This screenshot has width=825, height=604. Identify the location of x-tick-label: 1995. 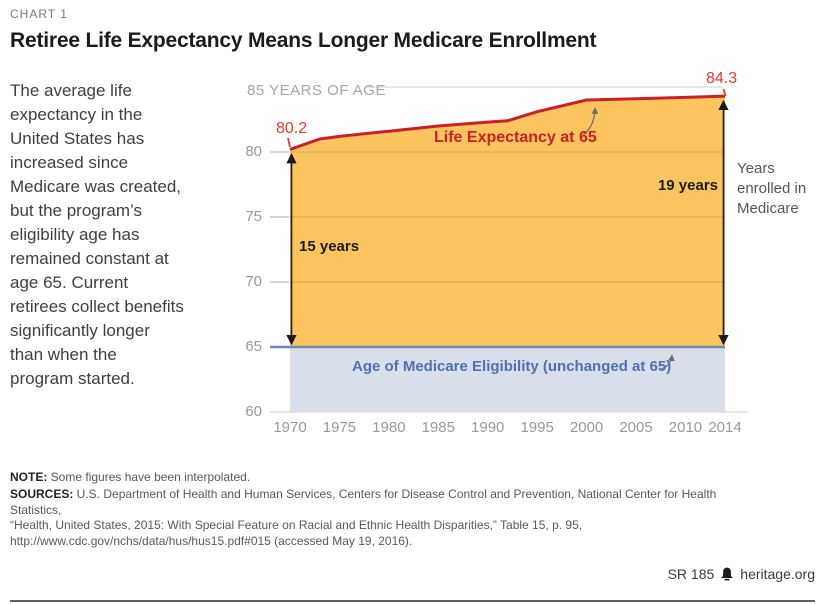
(537, 427).